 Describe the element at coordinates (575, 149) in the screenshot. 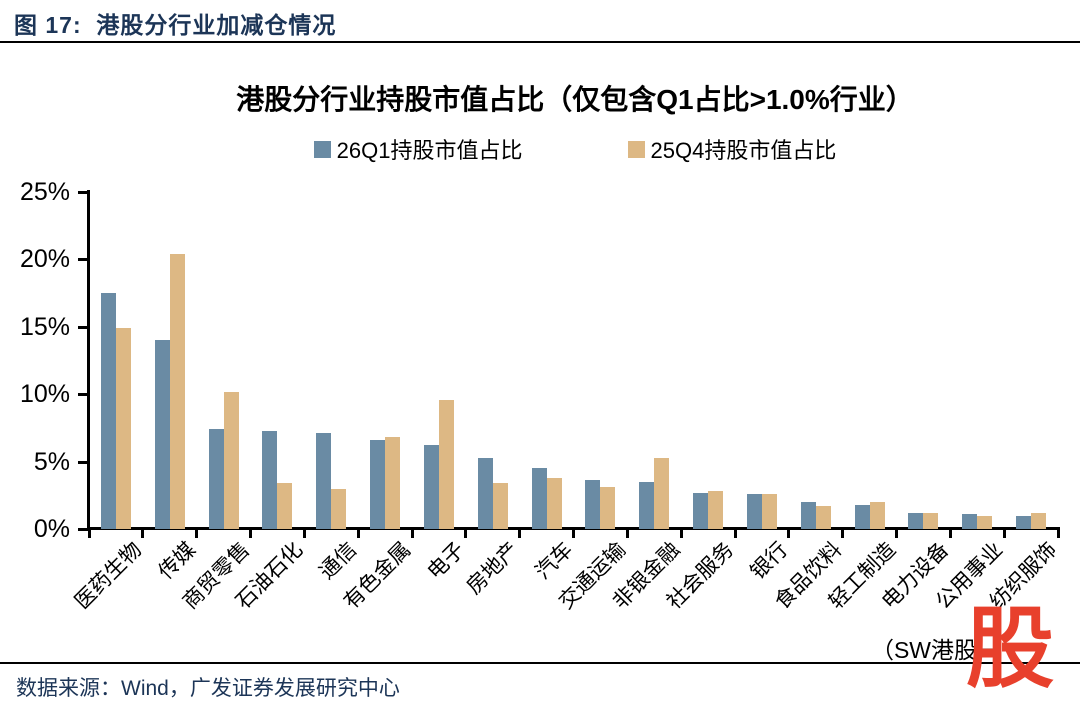

I see `chart-legend: 26Q1持股市值占比 25Q4持股市值占比` at that location.